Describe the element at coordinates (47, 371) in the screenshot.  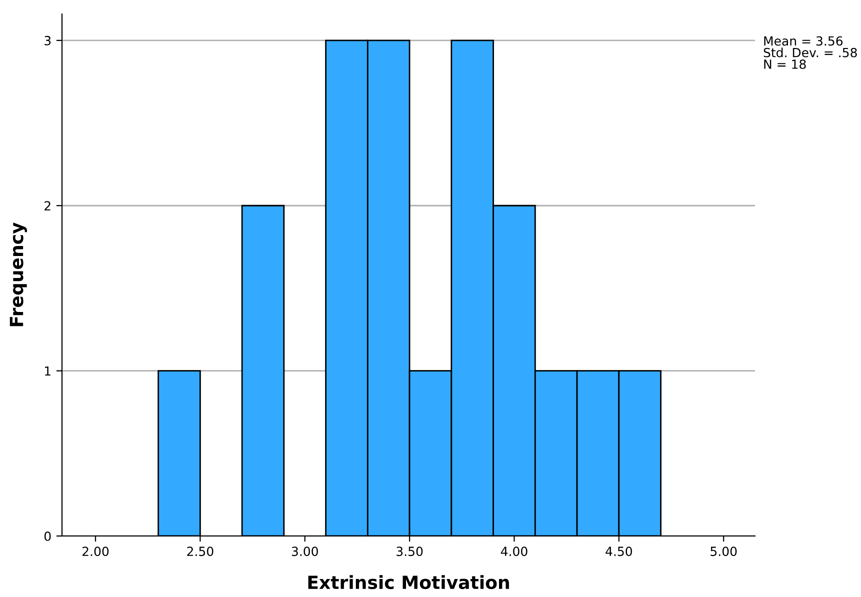
I see `y-tick-label: 1` at that location.